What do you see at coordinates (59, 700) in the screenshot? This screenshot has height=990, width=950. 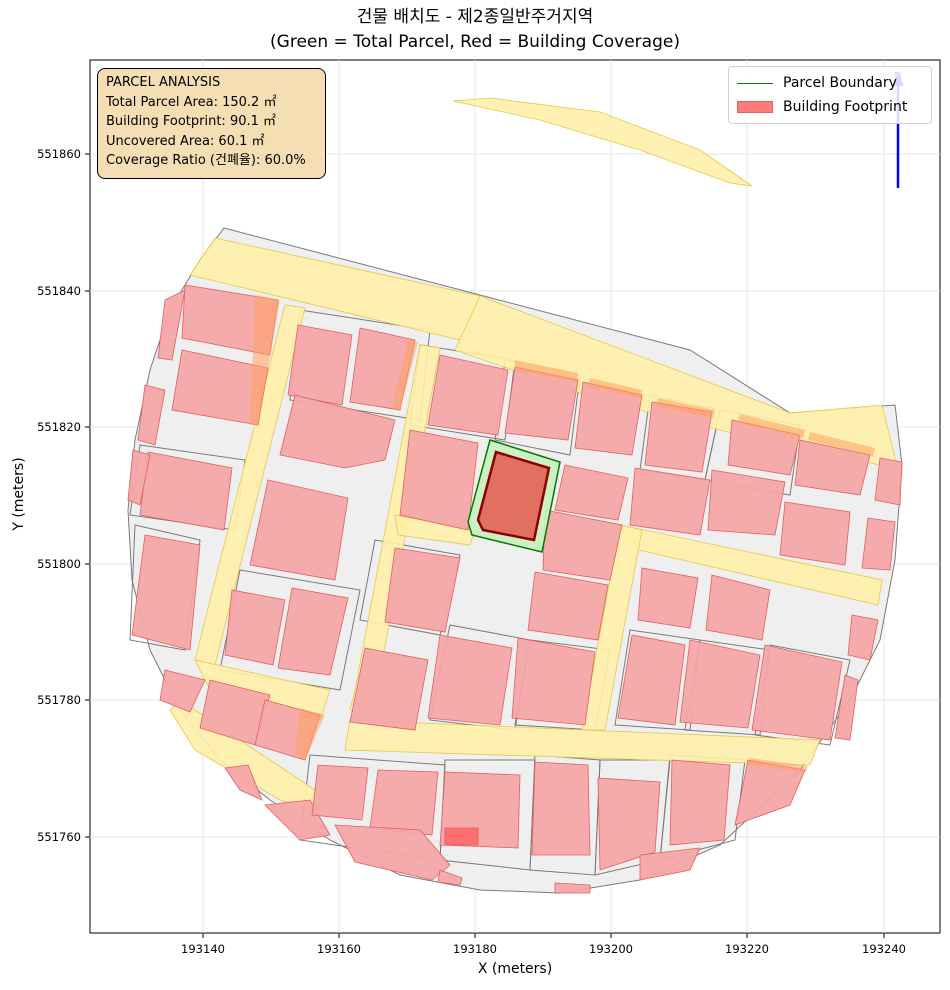 I see `y-tick-label: 551780` at bounding box center [59, 700].